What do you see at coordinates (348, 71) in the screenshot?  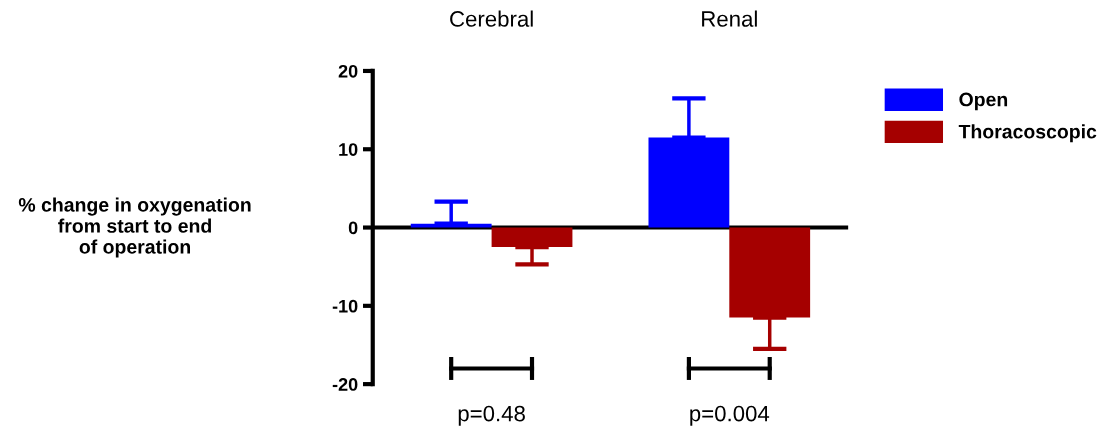 I see `y-tick-label: 20` at bounding box center [348, 71].